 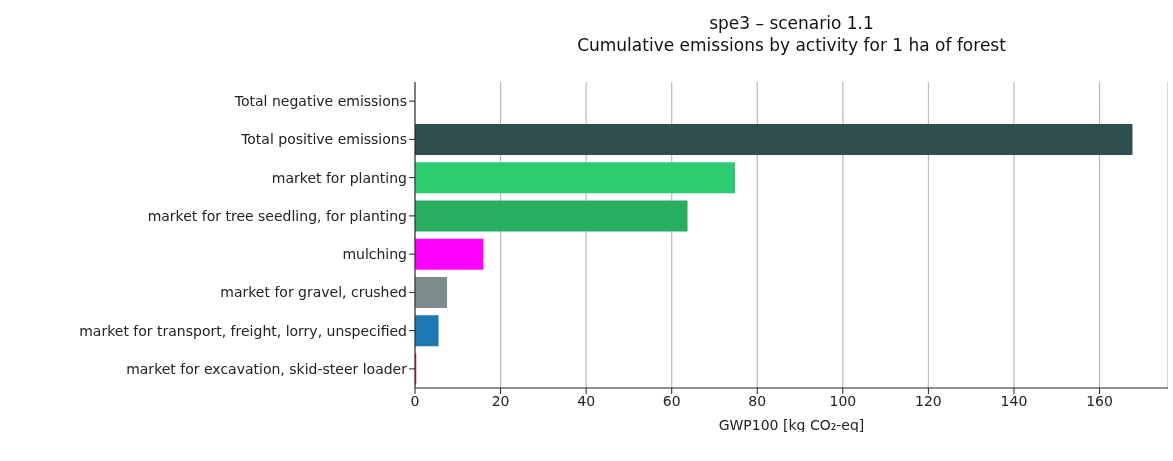 I want to click on x-tick-label: 140, so click(x=1014, y=400).